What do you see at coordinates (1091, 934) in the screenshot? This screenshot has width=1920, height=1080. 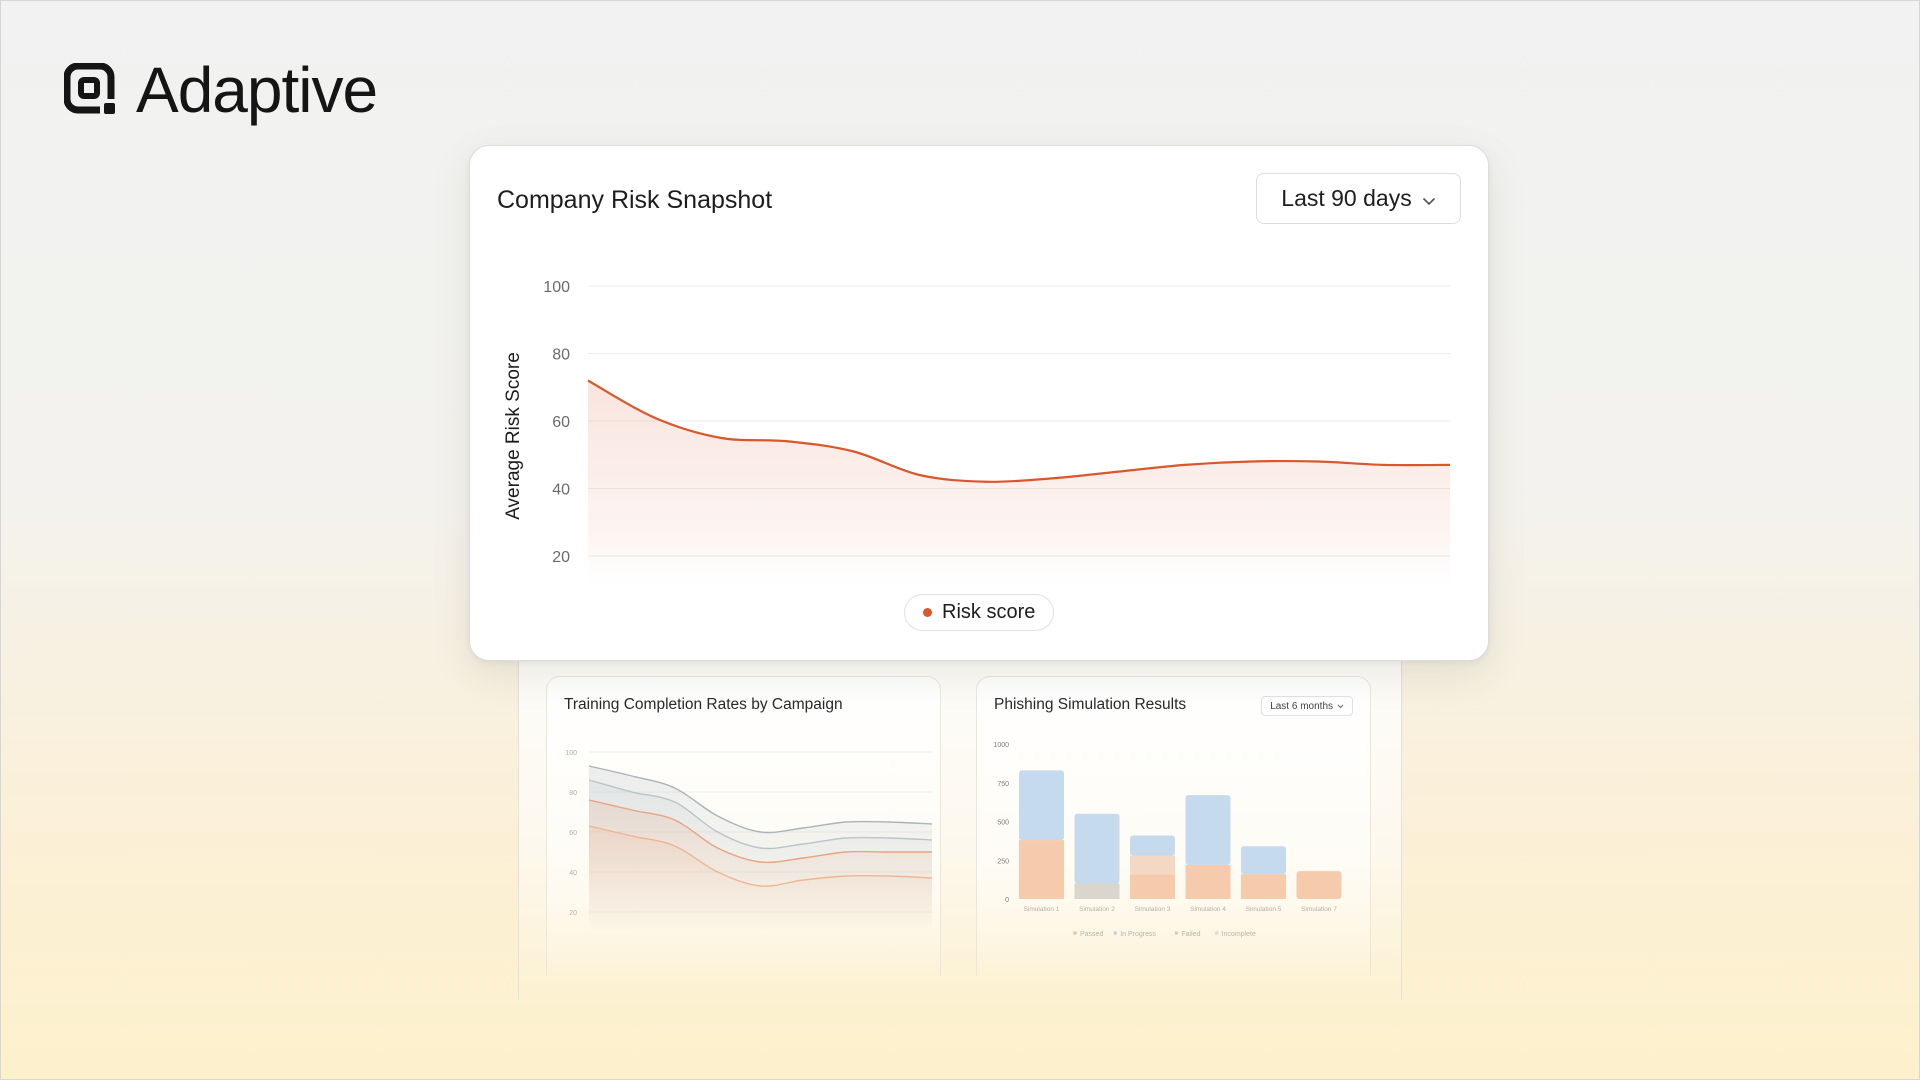 I see `legend-label: Passed` at bounding box center [1091, 934].